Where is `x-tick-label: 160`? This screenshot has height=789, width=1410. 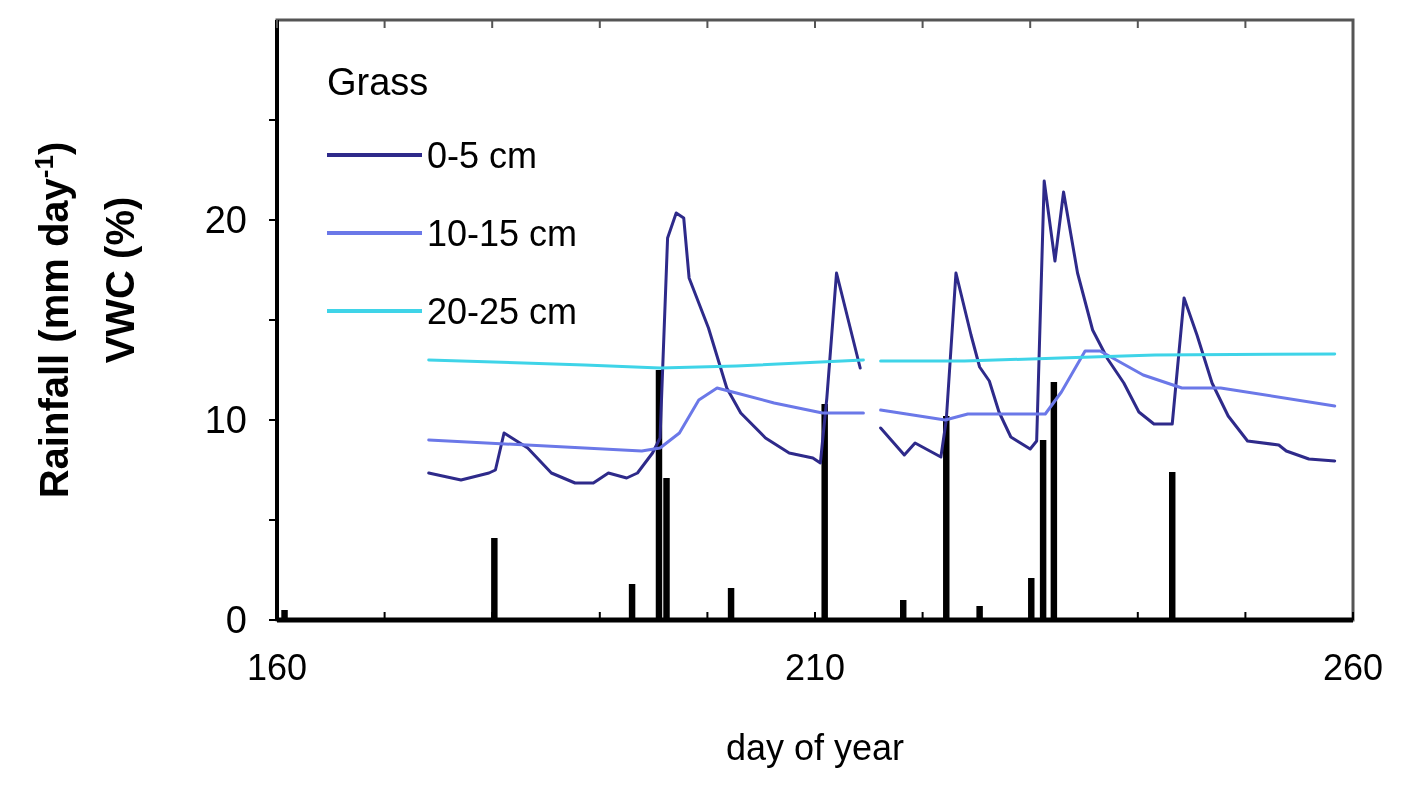 x-tick-label: 160 is located at coordinates (277, 667).